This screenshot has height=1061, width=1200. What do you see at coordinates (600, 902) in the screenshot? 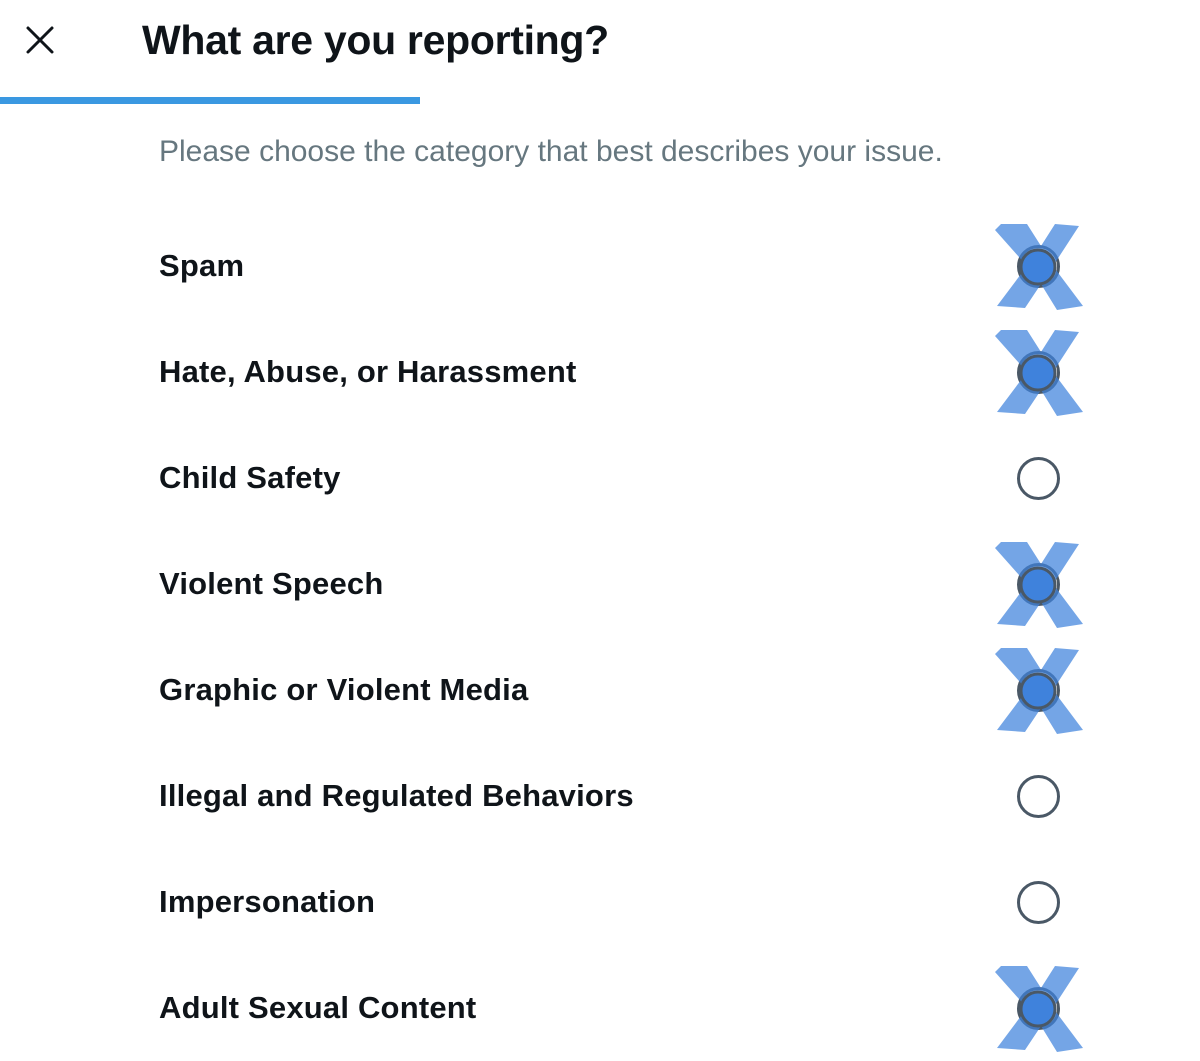
I see `report-option-impersonation: Impersonation` at bounding box center [600, 902].